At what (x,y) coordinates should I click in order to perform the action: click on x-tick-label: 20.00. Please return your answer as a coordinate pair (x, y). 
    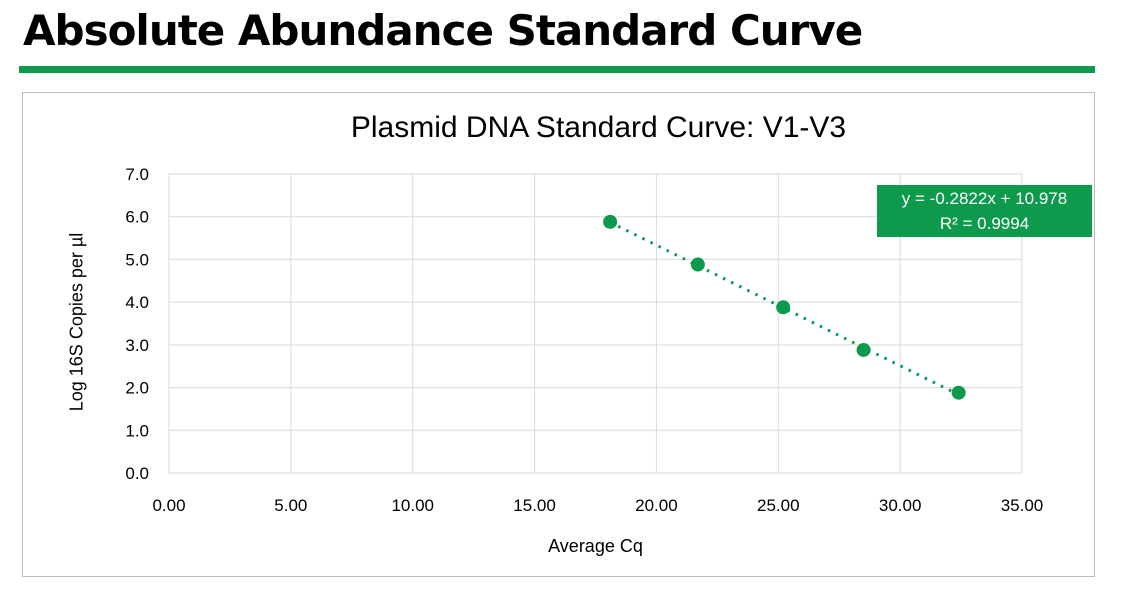
    Looking at the image, I should click on (656, 505).